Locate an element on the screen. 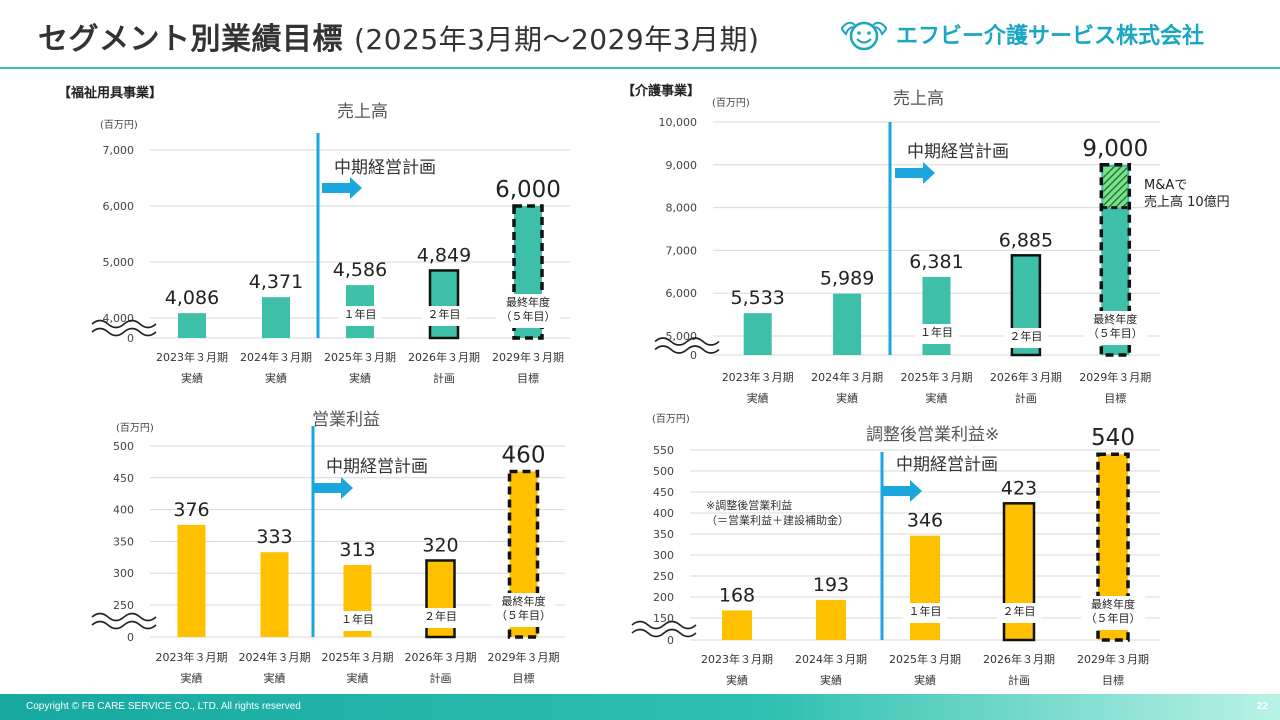 The image size is (1280, 720). welfare_sales-value-label: 6,000 is located at coordinates (528, 190).